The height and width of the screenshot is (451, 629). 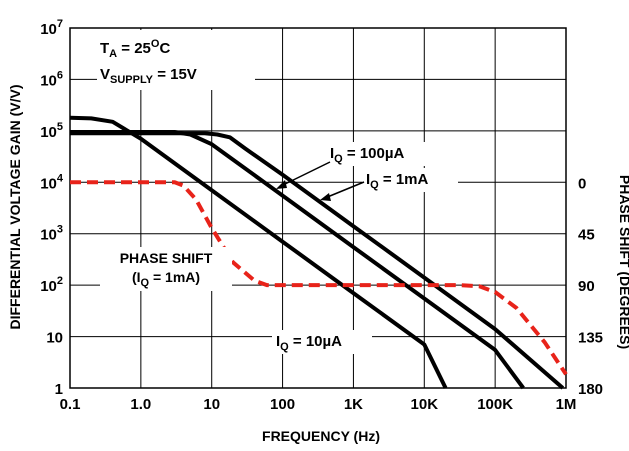 I want to click on series-label-iq10ua: IQ = 10µA, so click(x=309, y=343).